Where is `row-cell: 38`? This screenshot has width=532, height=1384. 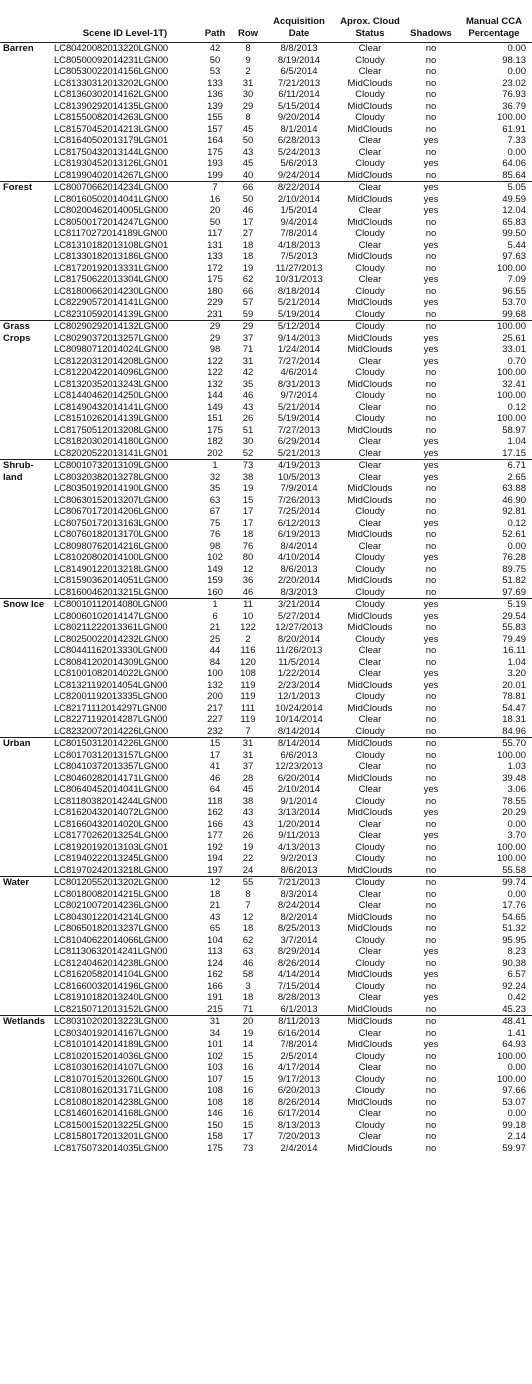 row-cell: 38 is located at coordinates (248, 801).